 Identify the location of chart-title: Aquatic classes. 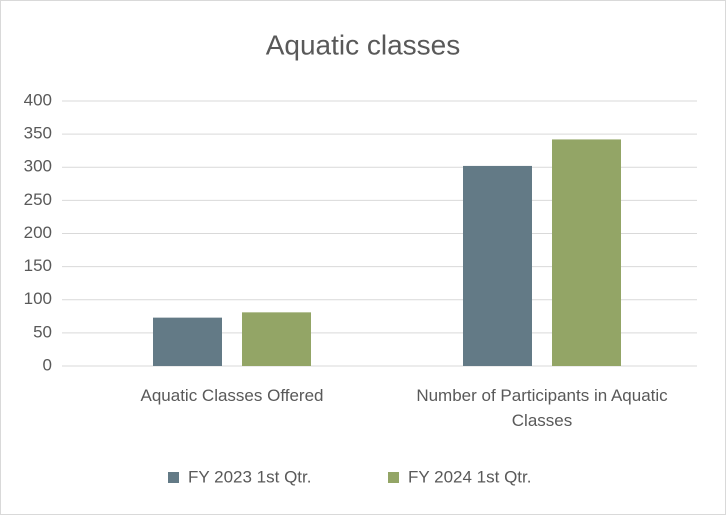
(363, 44).